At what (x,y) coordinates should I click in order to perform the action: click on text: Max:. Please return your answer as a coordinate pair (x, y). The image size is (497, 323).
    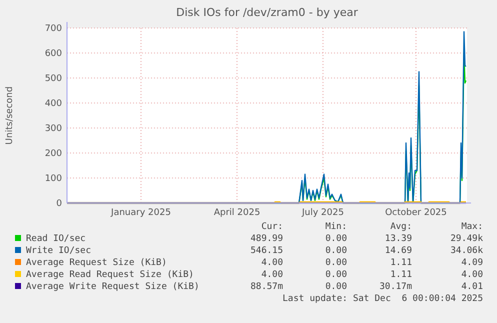
    Looking at the image, I should click on (472, 227).